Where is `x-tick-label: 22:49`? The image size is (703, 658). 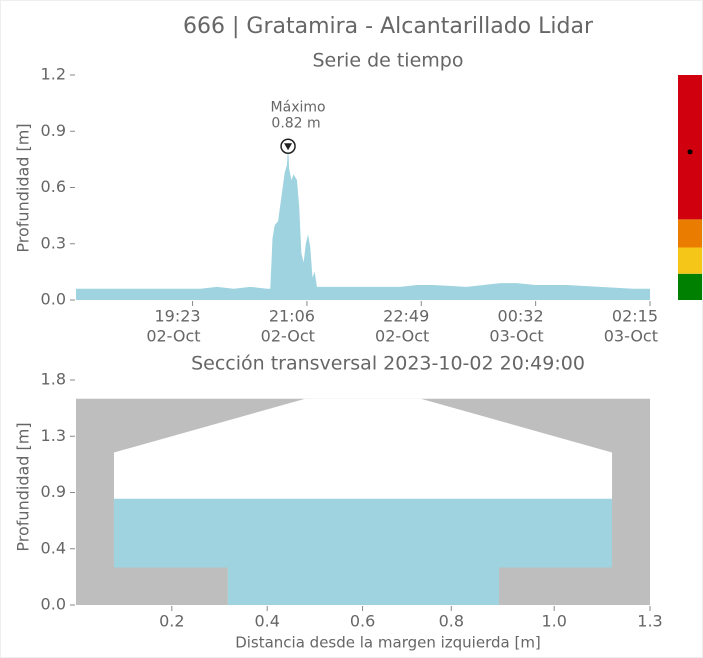
x-tick-label: 22:49 is located at coordinates (406, 316).